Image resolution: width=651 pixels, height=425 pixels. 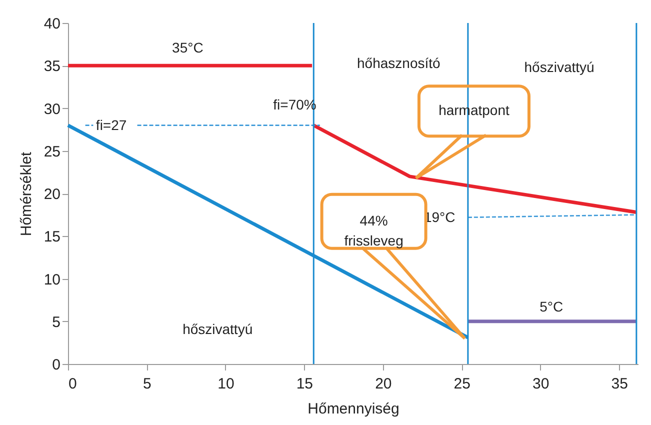 What do you see at coordinates (52, 67) in the screenshot?
I see `y-tick-label: 35` at bounding box center [52, 67].